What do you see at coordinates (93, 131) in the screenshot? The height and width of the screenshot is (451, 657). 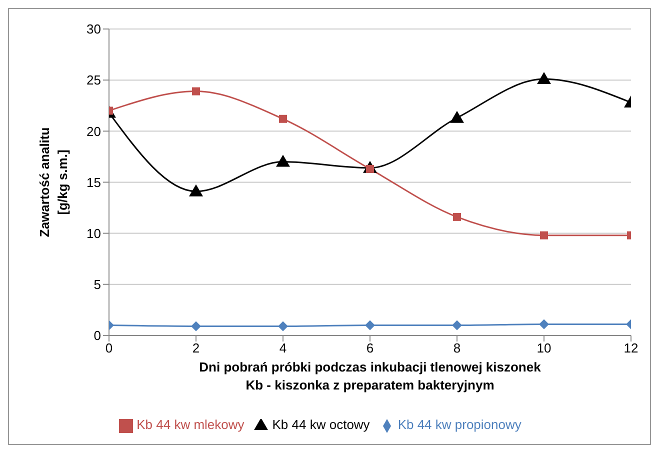 I see `y-tick-label: 20` at bounding box center [93, 131].